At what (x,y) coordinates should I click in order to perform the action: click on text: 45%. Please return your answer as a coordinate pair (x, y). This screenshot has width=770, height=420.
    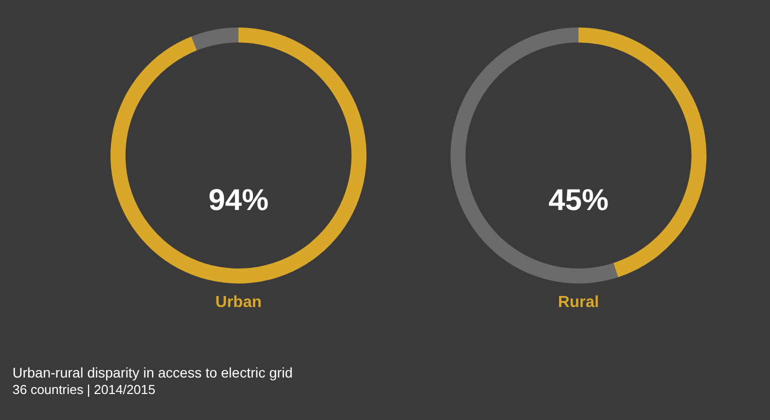
    Looking at the image, I should click on (578, 200).